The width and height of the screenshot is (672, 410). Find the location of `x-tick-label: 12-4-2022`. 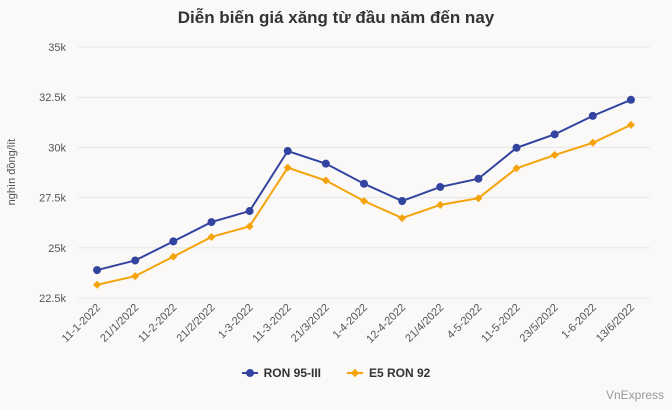

x-tick-label: 12-4-2022 is located at coordinates (386, 324).